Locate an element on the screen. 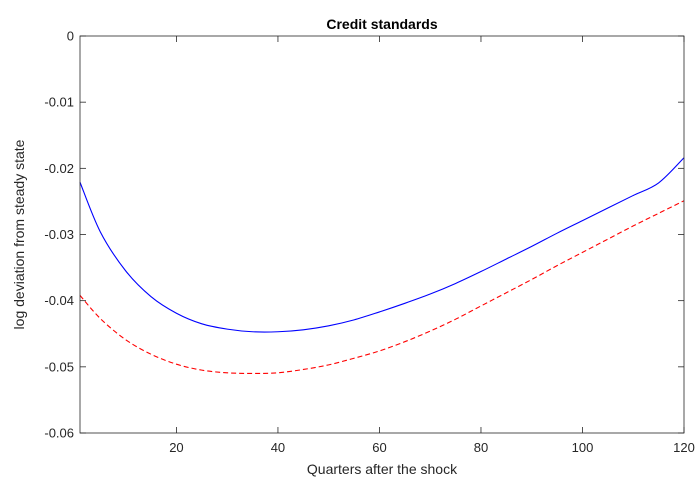  x-tick-label: 100 is located at coordinates (583, 447).